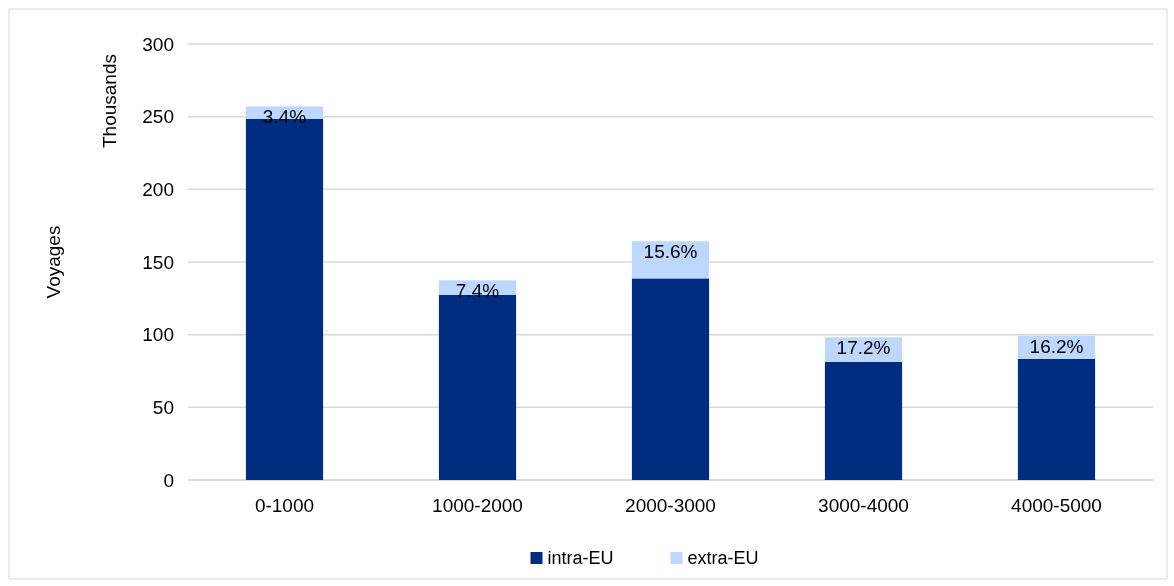 Image resolution: width=1174 pixels, height=586 pixels. I want to click on y-tick-label: 100, so click(158, 335).